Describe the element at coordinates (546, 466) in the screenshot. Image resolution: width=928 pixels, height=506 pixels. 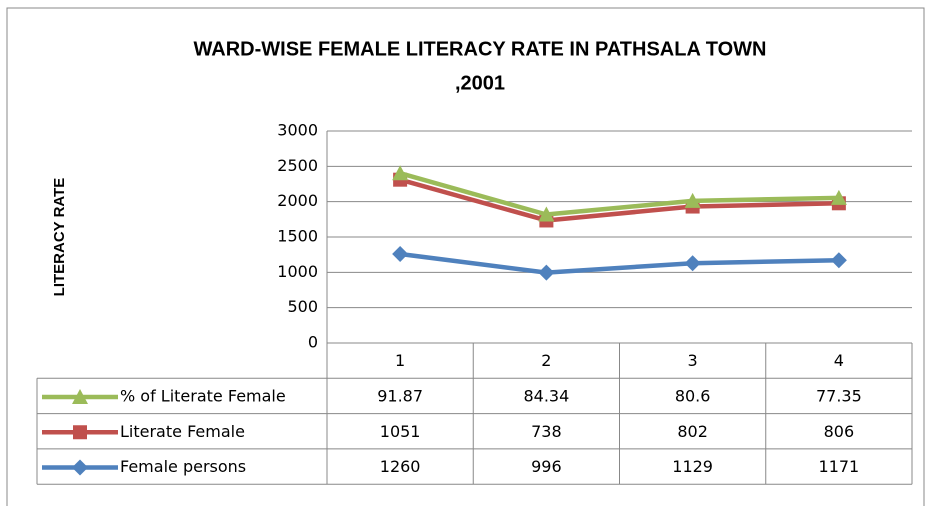
I see `table-value: 996` at that location.